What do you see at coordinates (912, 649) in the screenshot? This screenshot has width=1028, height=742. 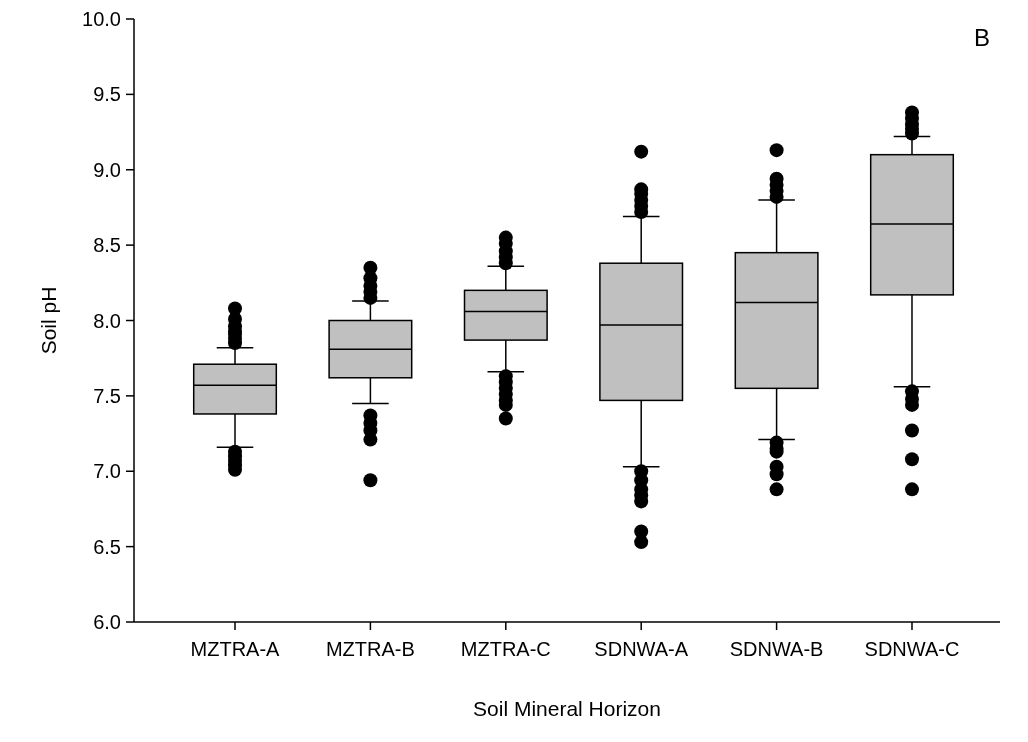 I see `x-tick-label: SDNWA-C` at bounding box center [912, 649].